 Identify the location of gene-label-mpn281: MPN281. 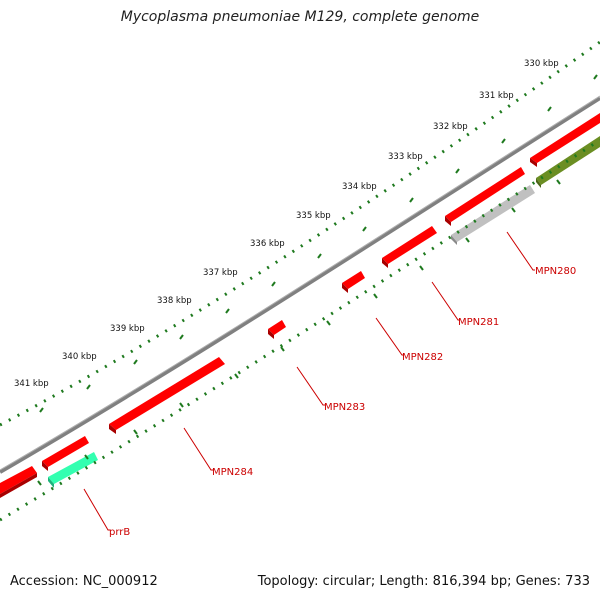
(478, 322).